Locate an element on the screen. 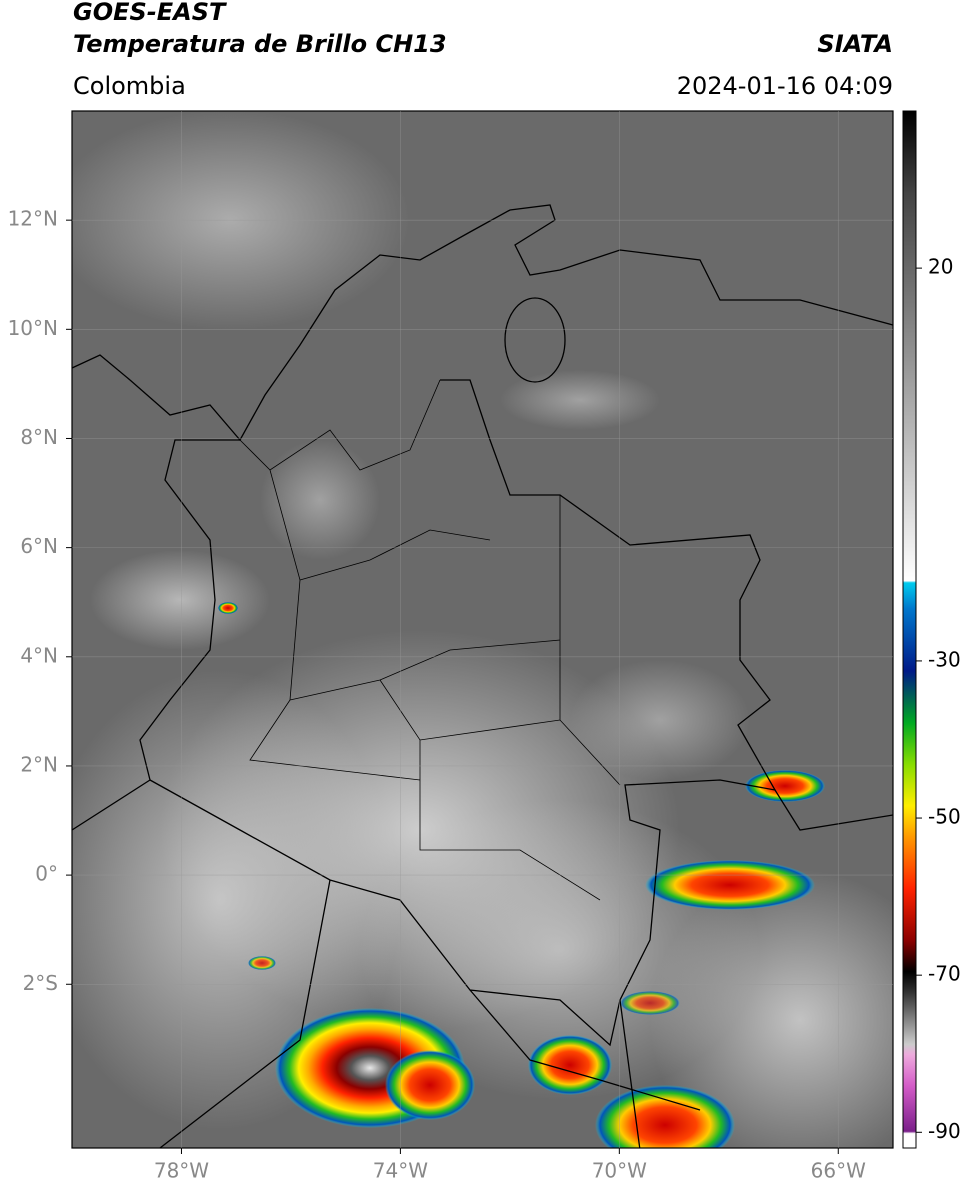 Image resolution: width=966 pixels, height=1194 pixels. y-tick-label: 12°N is located at coordinates (33, 219).